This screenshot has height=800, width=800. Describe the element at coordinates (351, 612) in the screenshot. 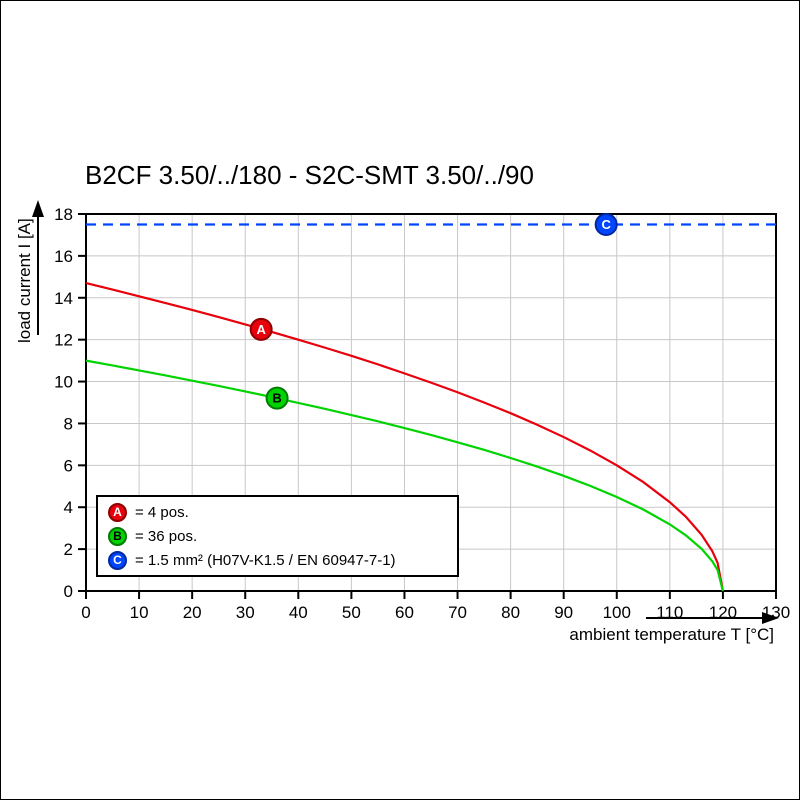

I see `x-tick-label: 50` at that location.